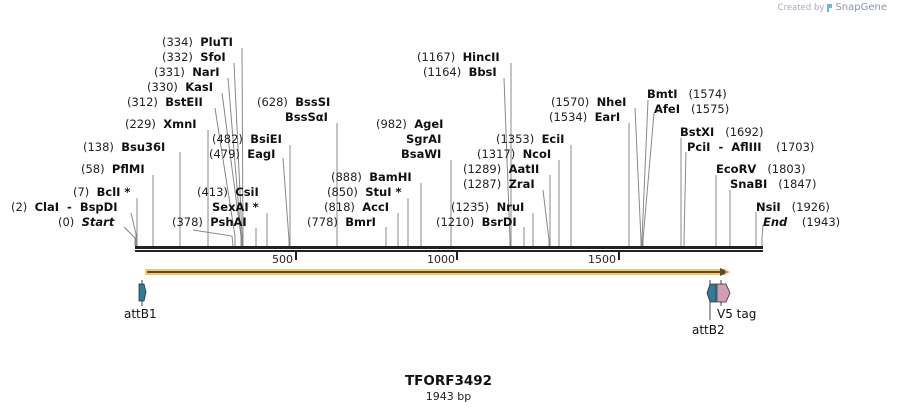 The image size is (897, 412). I want to click on watermark-brand: SnapGene, so click(861, 7).